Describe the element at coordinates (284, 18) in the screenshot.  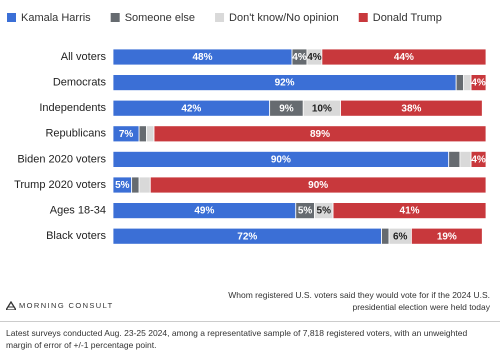
I see `legend-label: Don't know/No opinion` at that location.